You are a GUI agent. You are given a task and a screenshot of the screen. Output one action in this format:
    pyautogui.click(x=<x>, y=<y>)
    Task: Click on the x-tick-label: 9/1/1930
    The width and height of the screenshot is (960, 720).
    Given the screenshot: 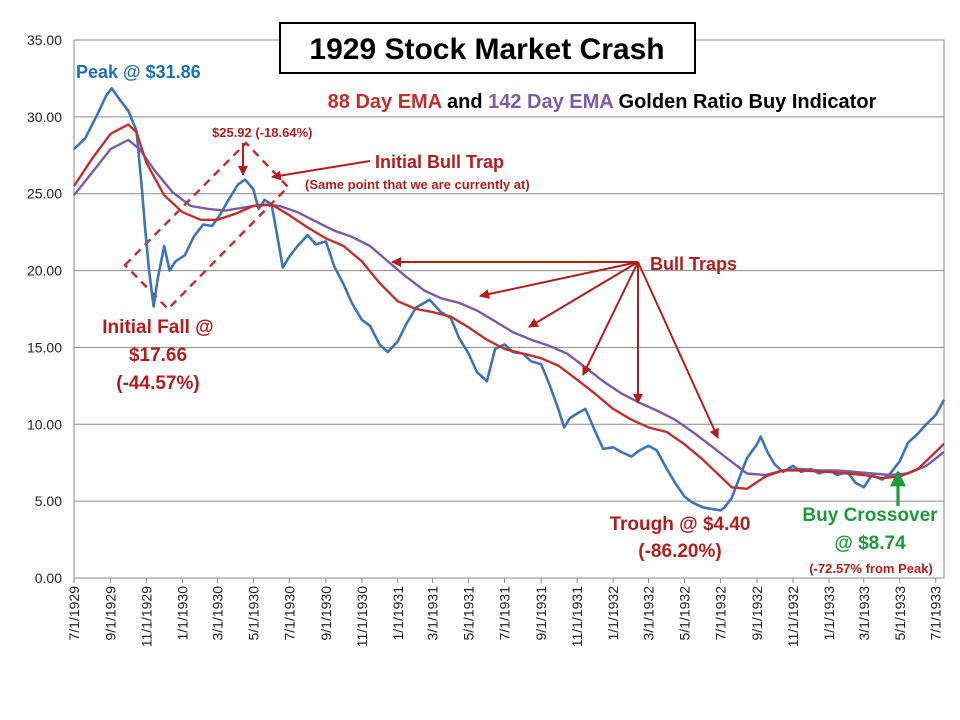 What is the action you would take?
    pyautogui.click(x=326, y=613)
    